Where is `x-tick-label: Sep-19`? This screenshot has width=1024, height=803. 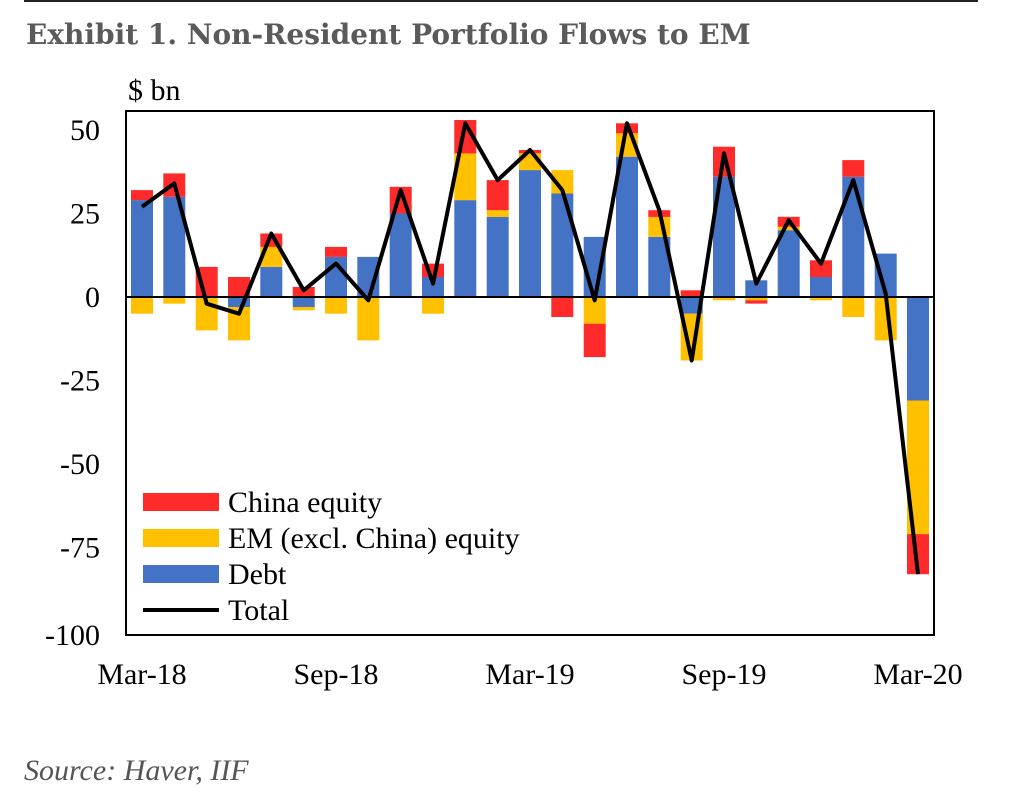
x-tick-label: Sep-19 is located at coordinates (724, 674).